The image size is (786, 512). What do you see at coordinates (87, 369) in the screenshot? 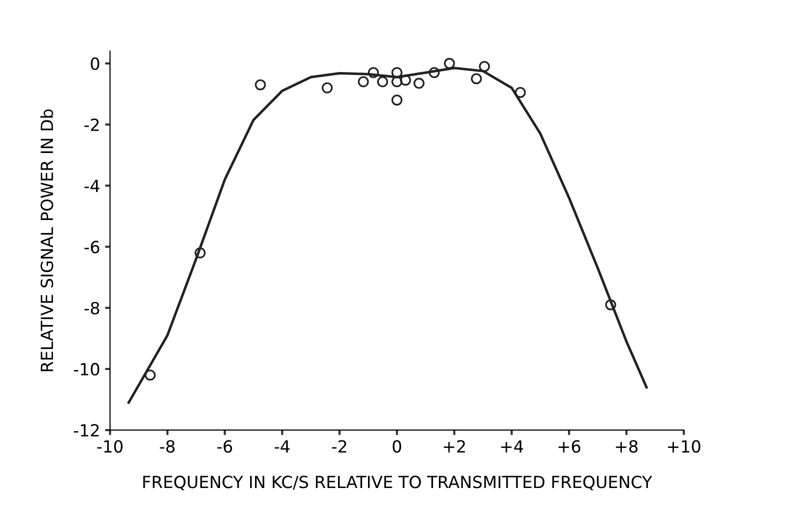
I see `y-tick-label: -10` at bounding box center [87, 369].